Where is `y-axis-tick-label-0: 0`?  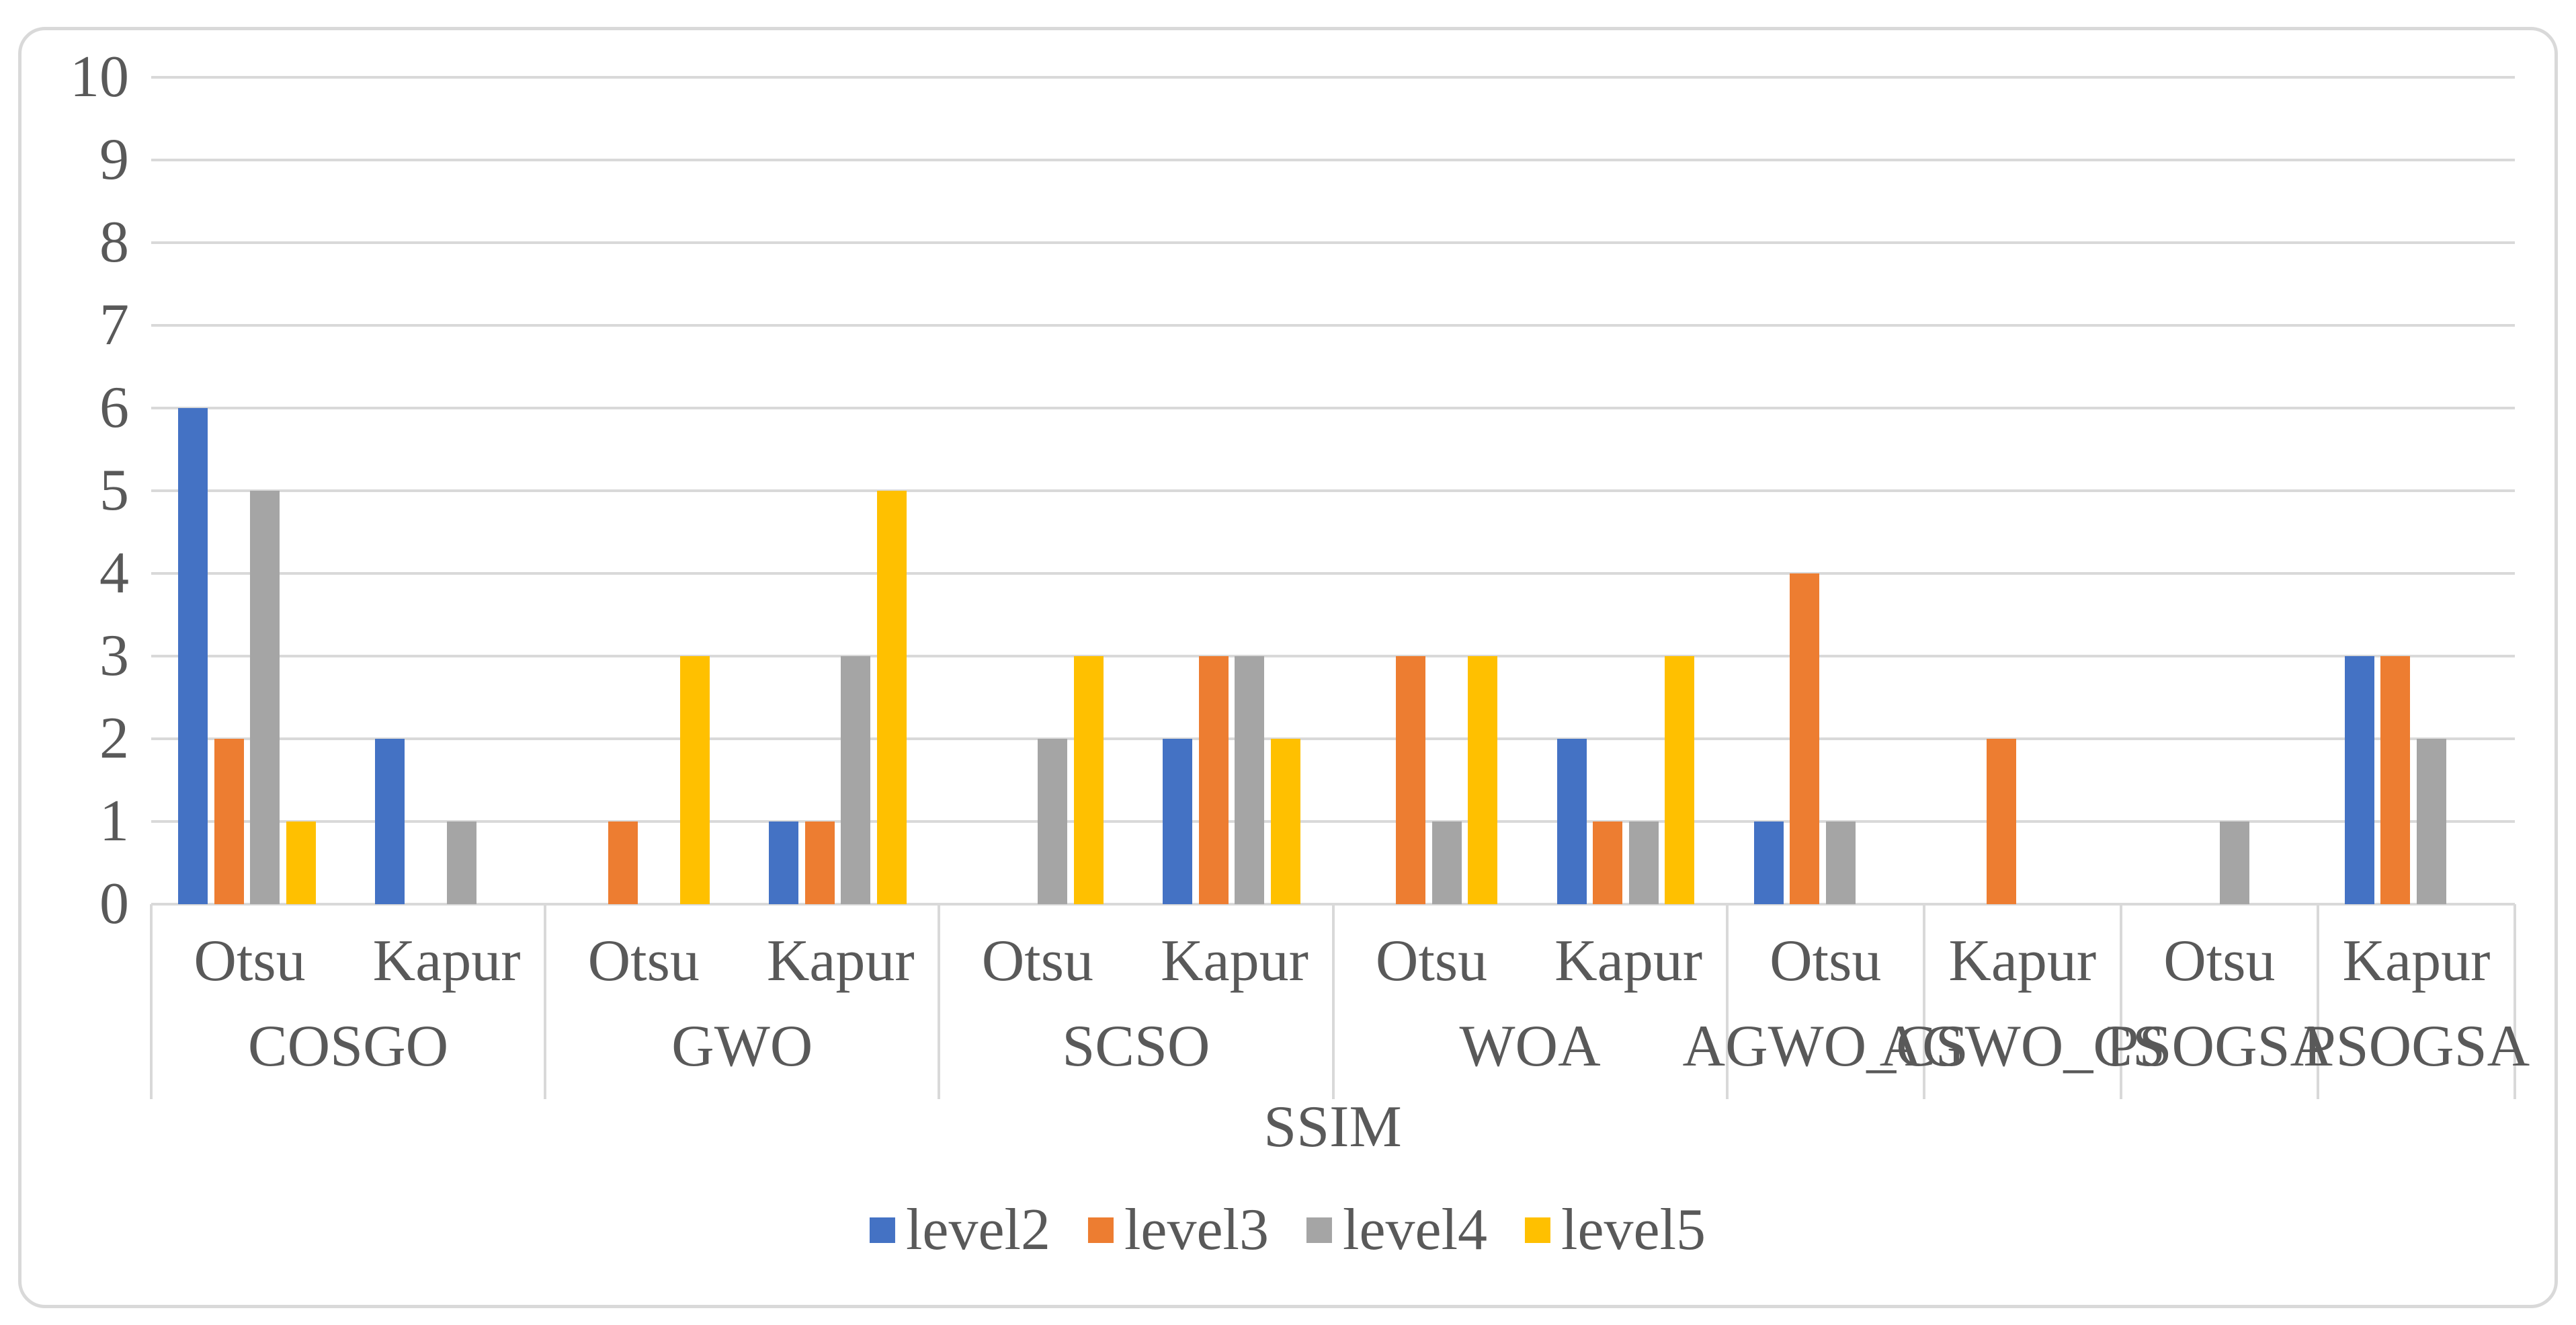
y-axis-tick-label-0: 0 is located at coordinates (114, 903).